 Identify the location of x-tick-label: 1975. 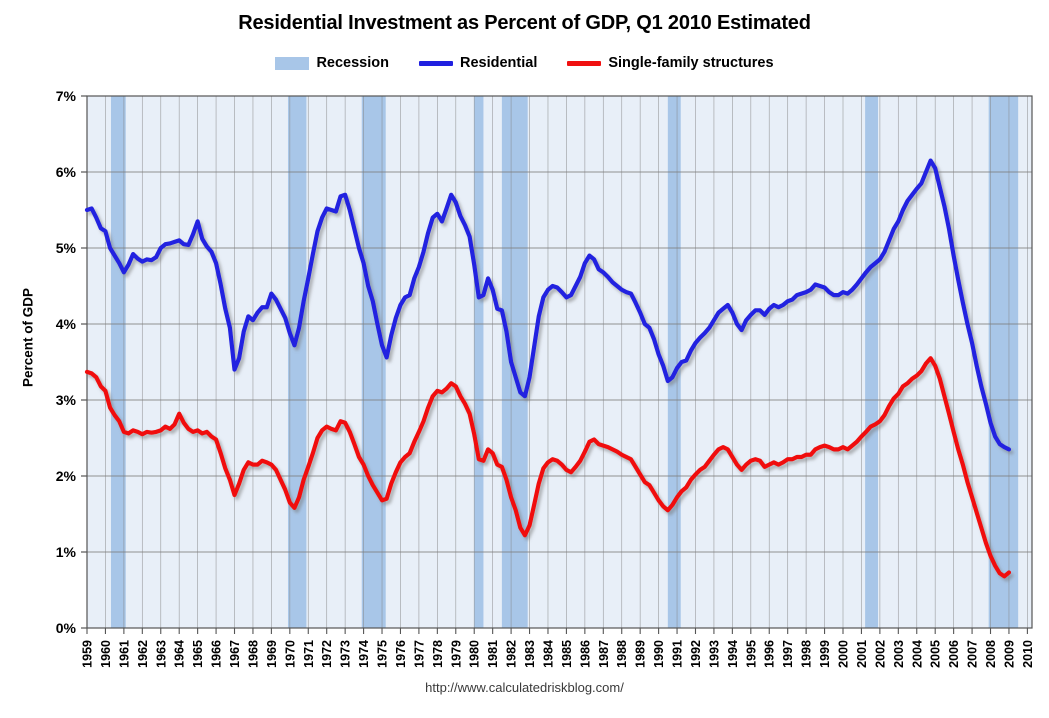
(383, 654).